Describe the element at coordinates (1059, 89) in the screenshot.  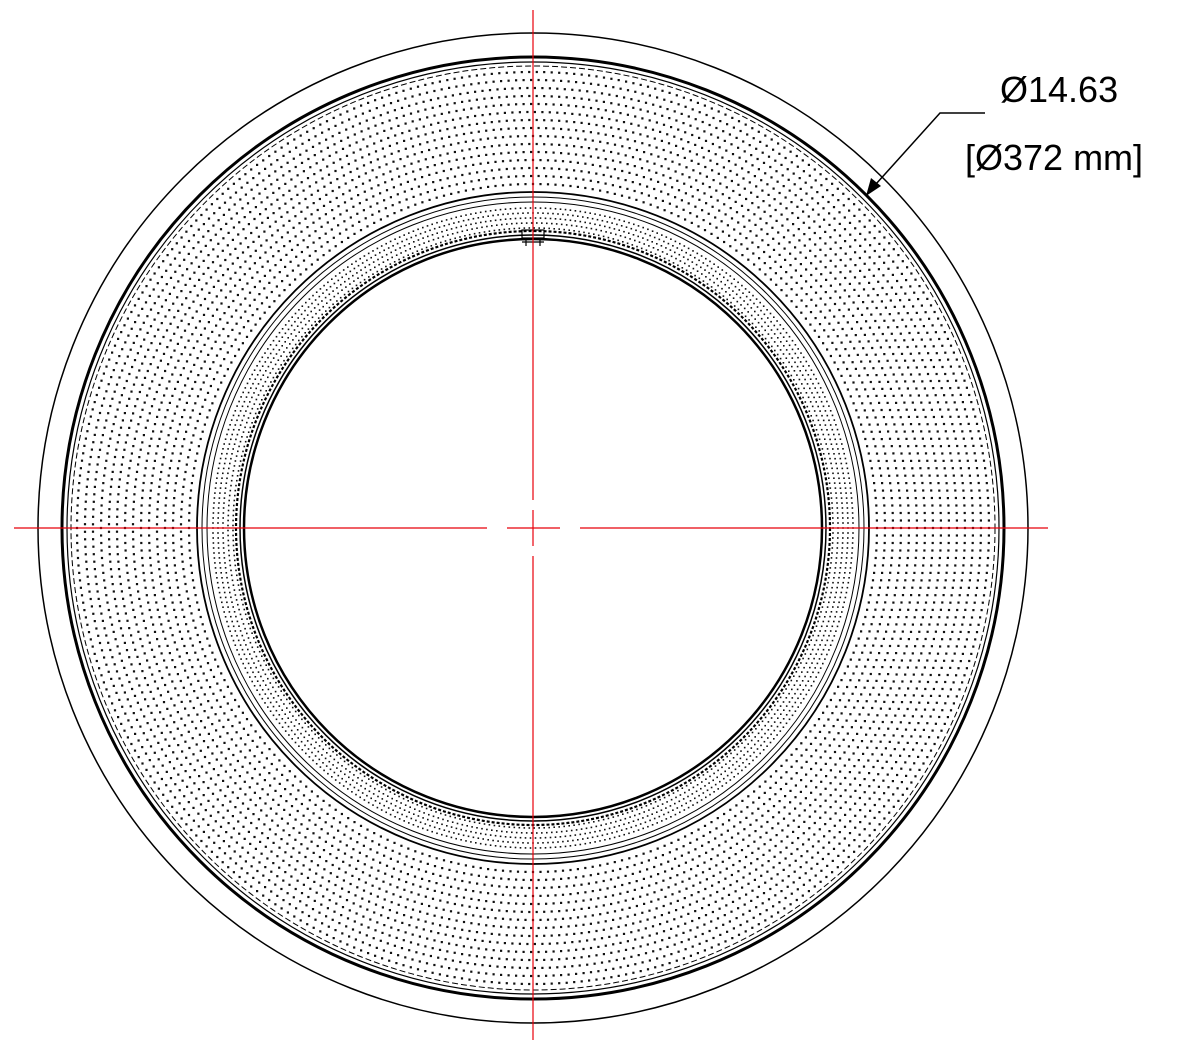
I see `dimension-label-primary: Ø14.63` at that location.